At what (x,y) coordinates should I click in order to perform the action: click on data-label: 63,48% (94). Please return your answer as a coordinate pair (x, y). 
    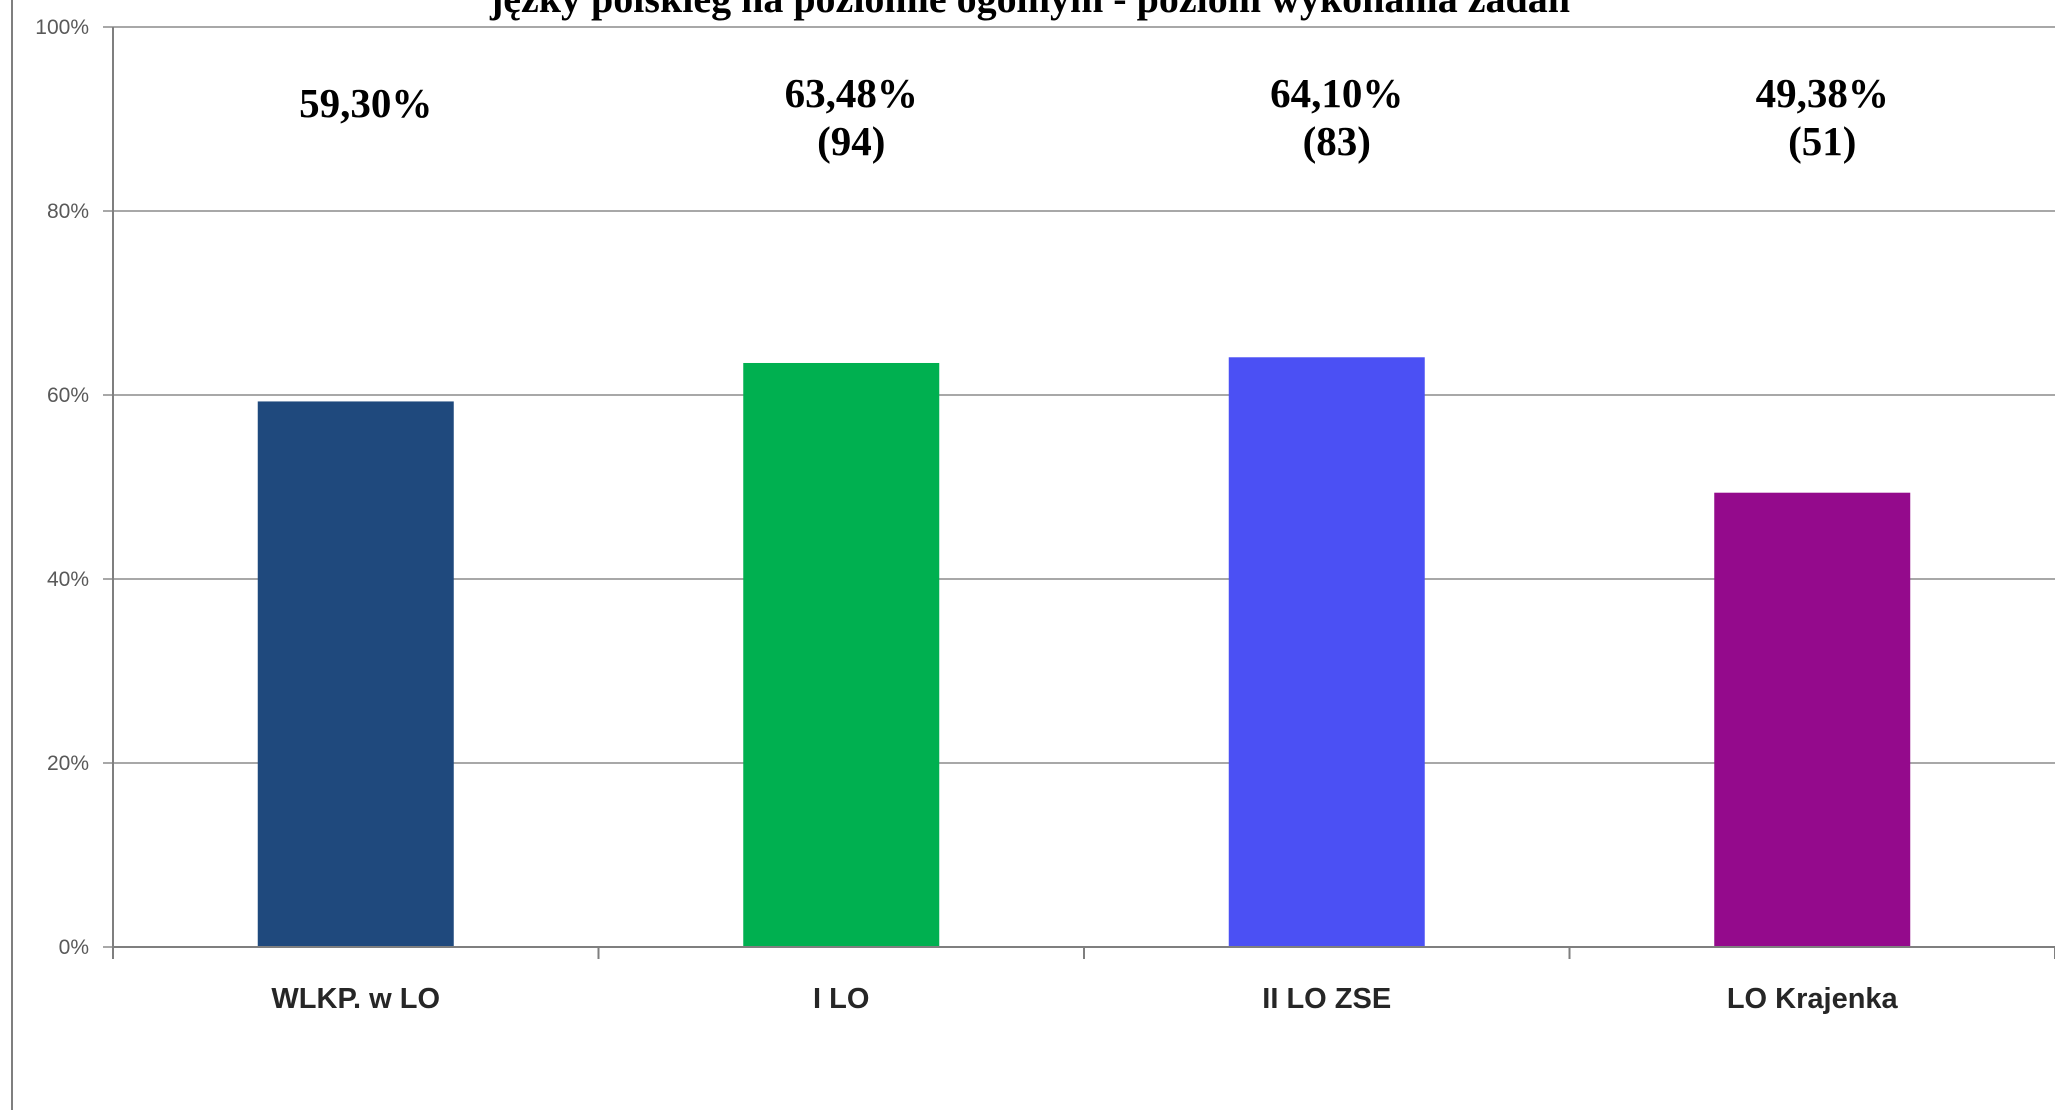
    Looking at the image, I should click on (851, 118).